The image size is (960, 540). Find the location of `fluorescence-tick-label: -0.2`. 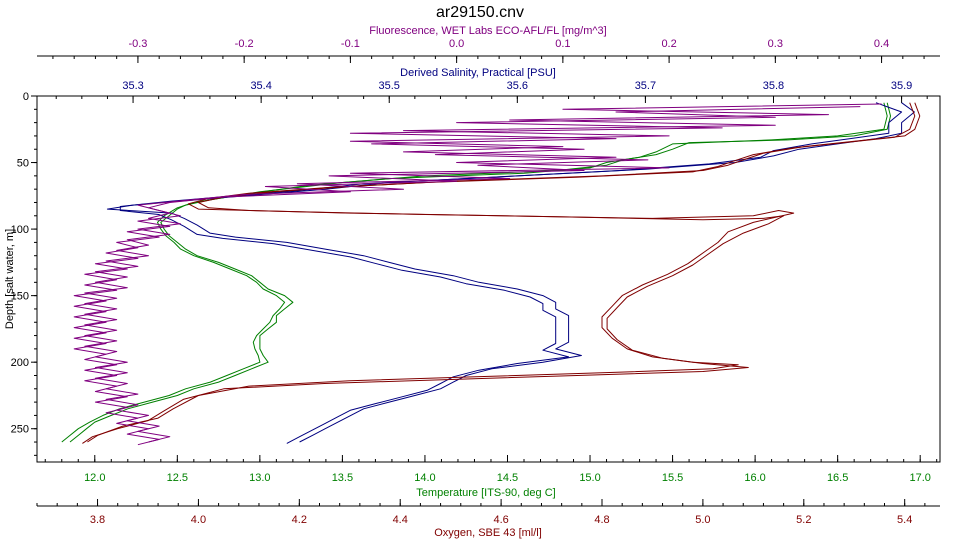

fluorescence-tick-label: -0.2 is located at coordinates (244, 44).